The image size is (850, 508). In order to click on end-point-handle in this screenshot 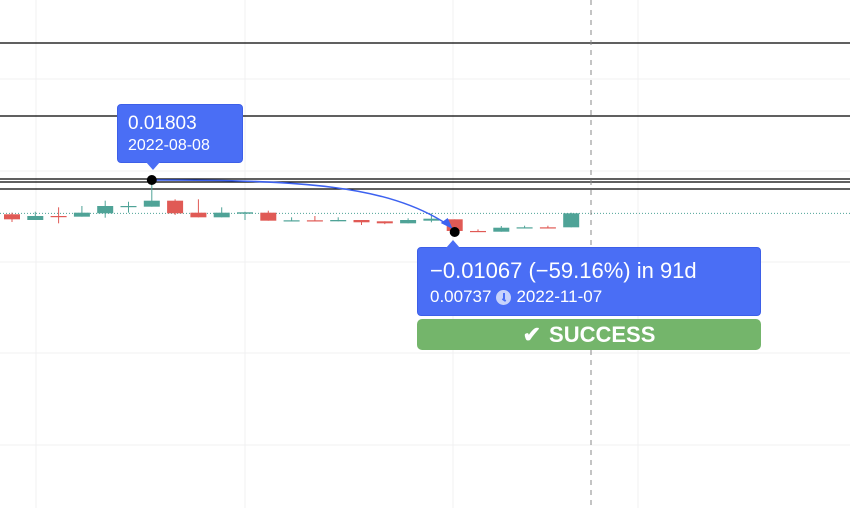, I will do `click(454, 232)`.